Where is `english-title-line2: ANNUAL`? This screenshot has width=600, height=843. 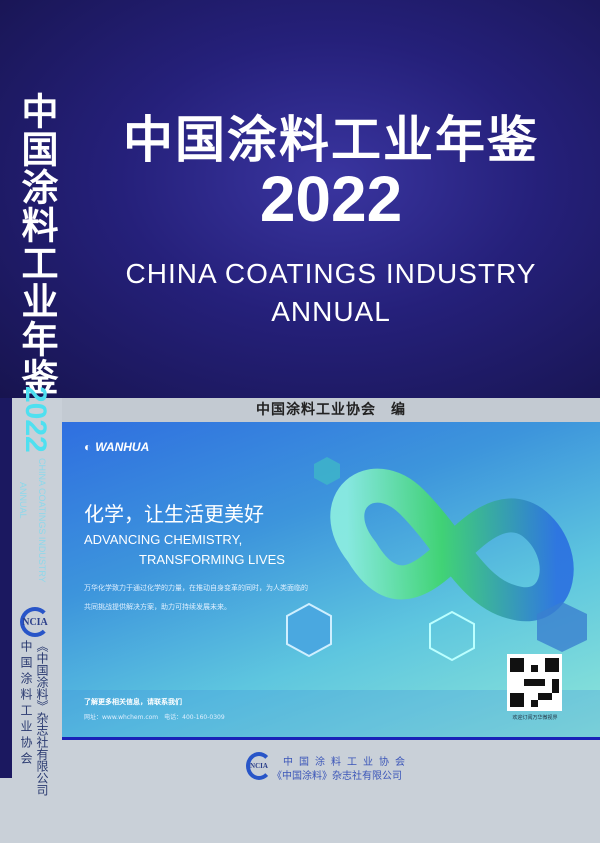
english-title-line2: ANNUAL is located at coordinates (331, 311).